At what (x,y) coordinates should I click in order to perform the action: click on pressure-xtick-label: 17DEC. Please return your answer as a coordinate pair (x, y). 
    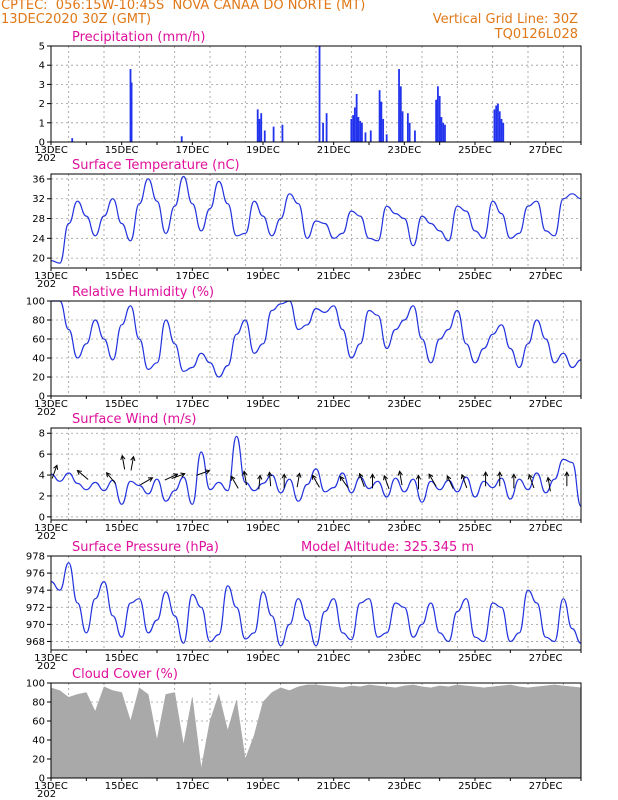
    Looking at the image, I should click on (192, 658).